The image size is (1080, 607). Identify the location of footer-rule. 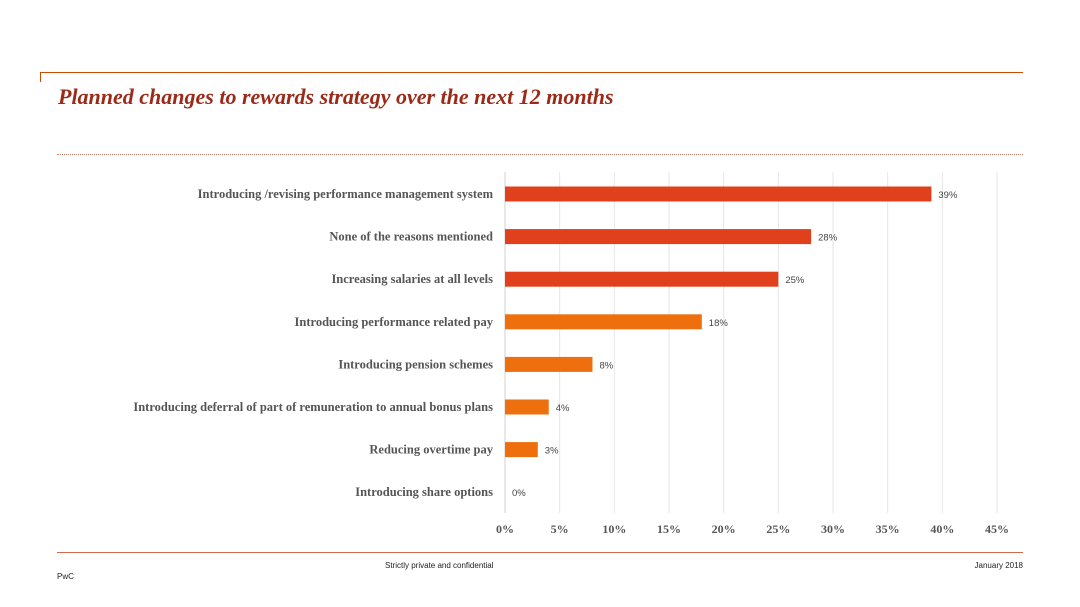
(540, 552).